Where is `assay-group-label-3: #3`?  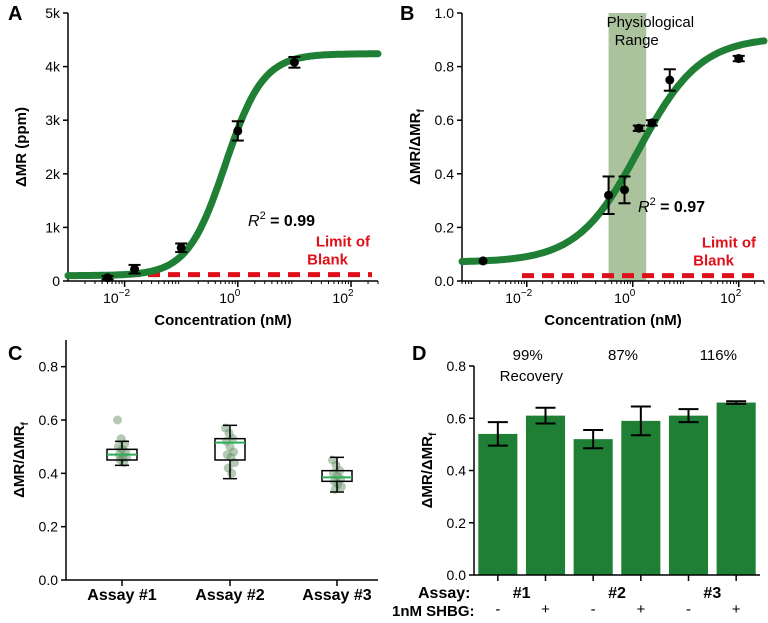 assay-group-label-3: #3 is located at coordinates (712, 593).